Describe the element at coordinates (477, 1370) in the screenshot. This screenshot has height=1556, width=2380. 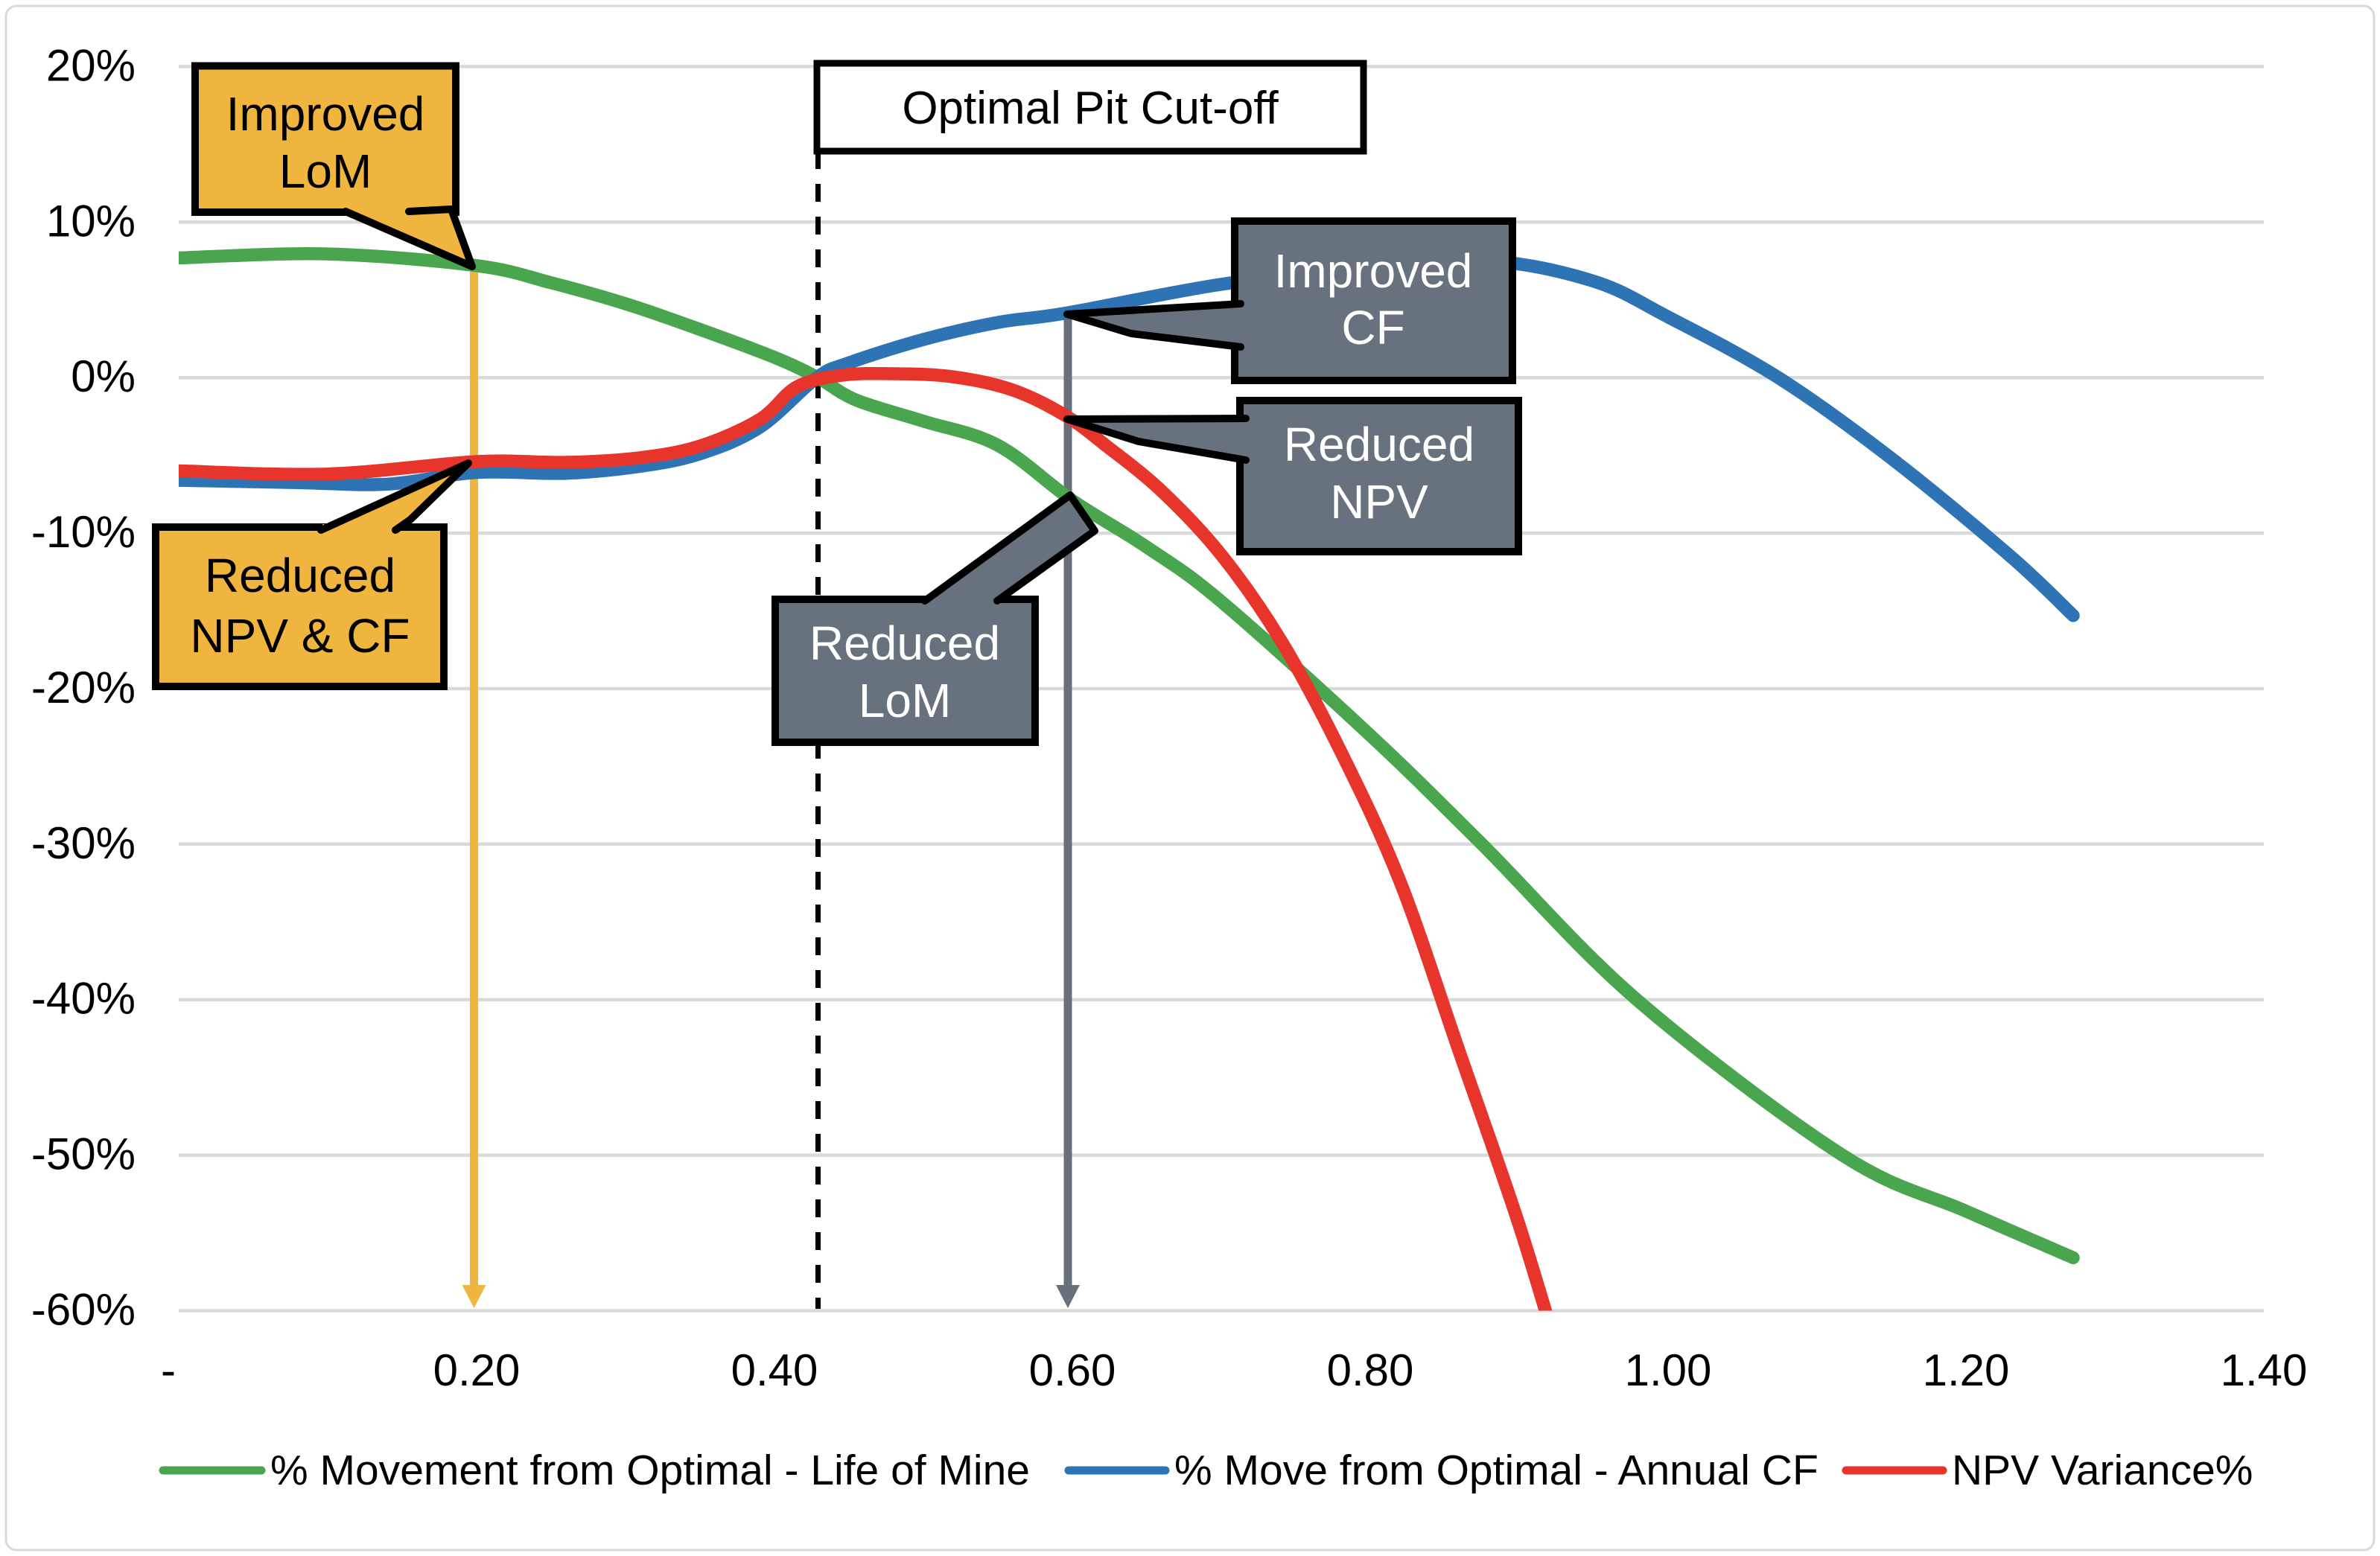
I see `svg-text: 0.20` at that location.